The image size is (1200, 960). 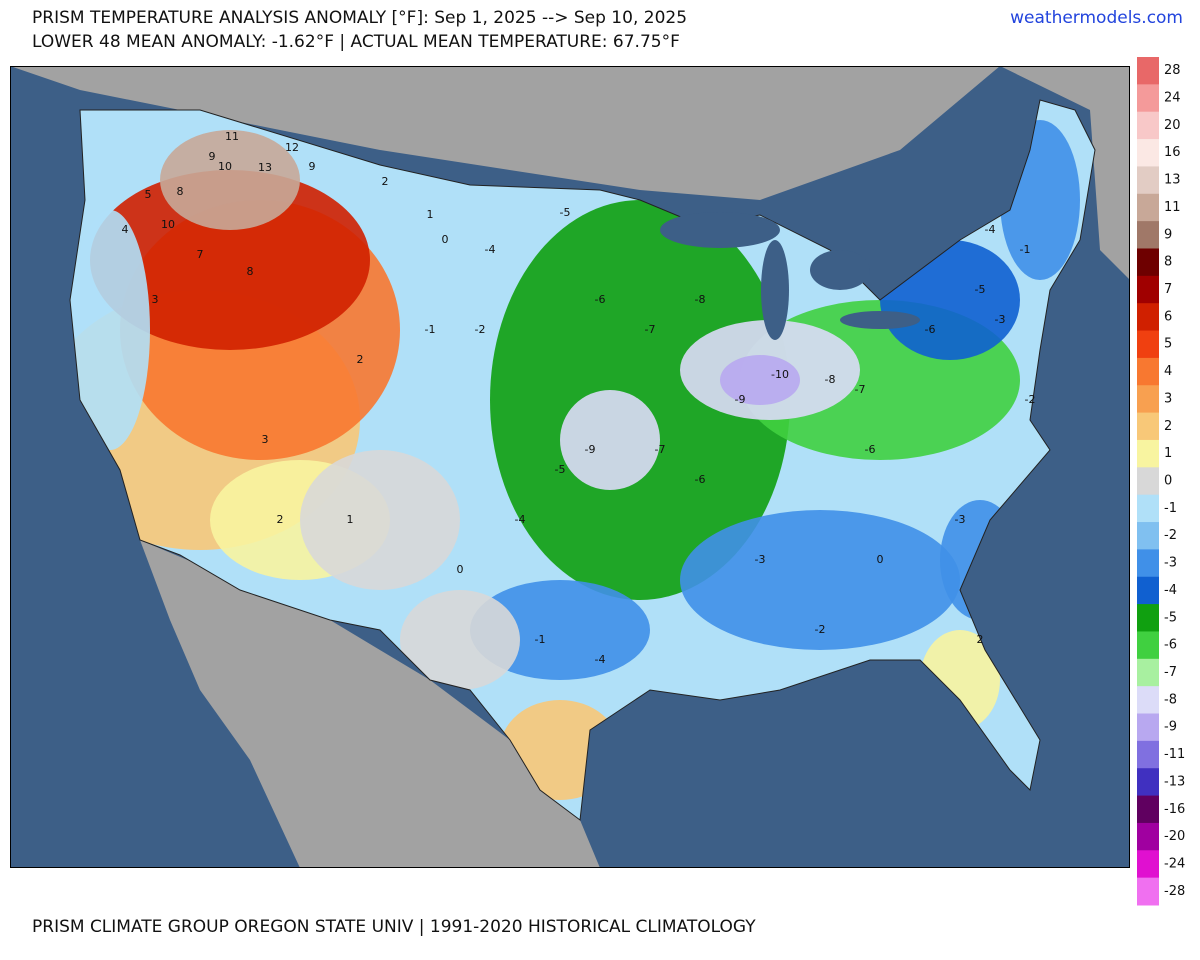 What do you see at coordinates (1170, 617) in the screenshot?
I see `colorbar-label: -5` at bounding box center [1170, 617].